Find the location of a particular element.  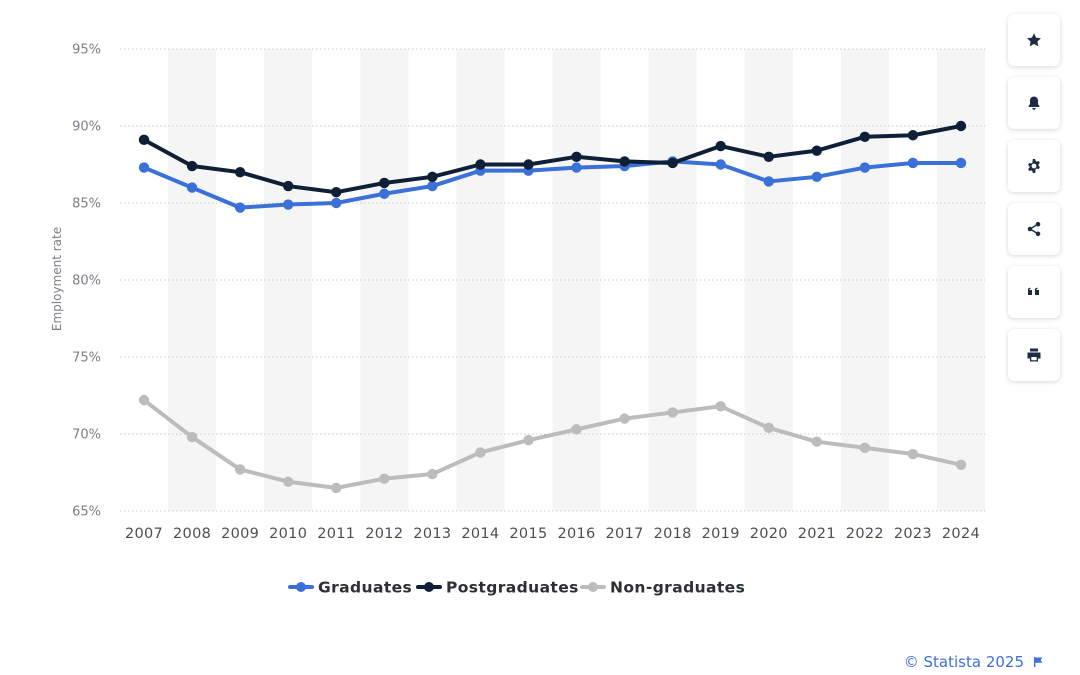

x-tick-label: 2017 is located at coordinates (625, 534).